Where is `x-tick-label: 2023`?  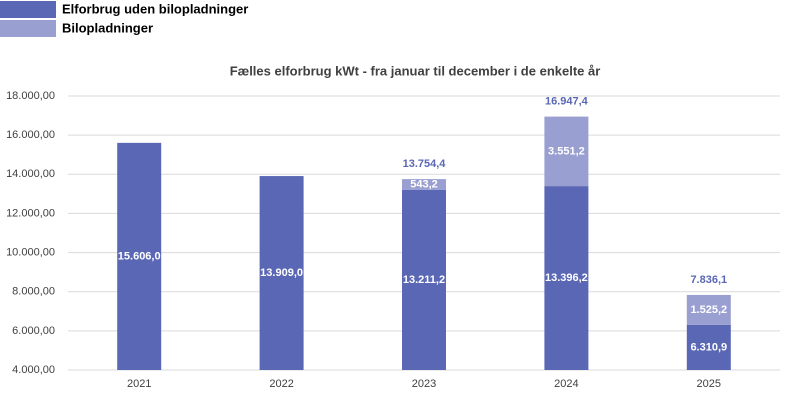
x-tick-label: 2023 is located at coordinates (424, 384).